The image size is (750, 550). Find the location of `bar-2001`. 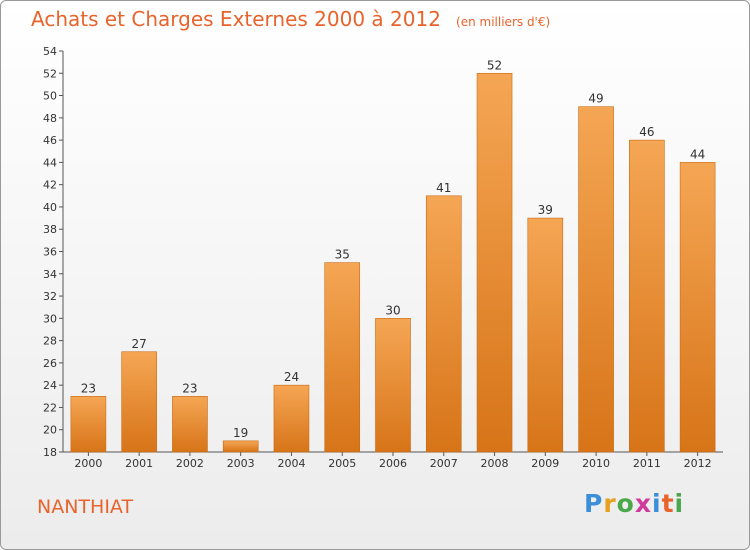

bar-2001 is located at coordinates (139, 402).